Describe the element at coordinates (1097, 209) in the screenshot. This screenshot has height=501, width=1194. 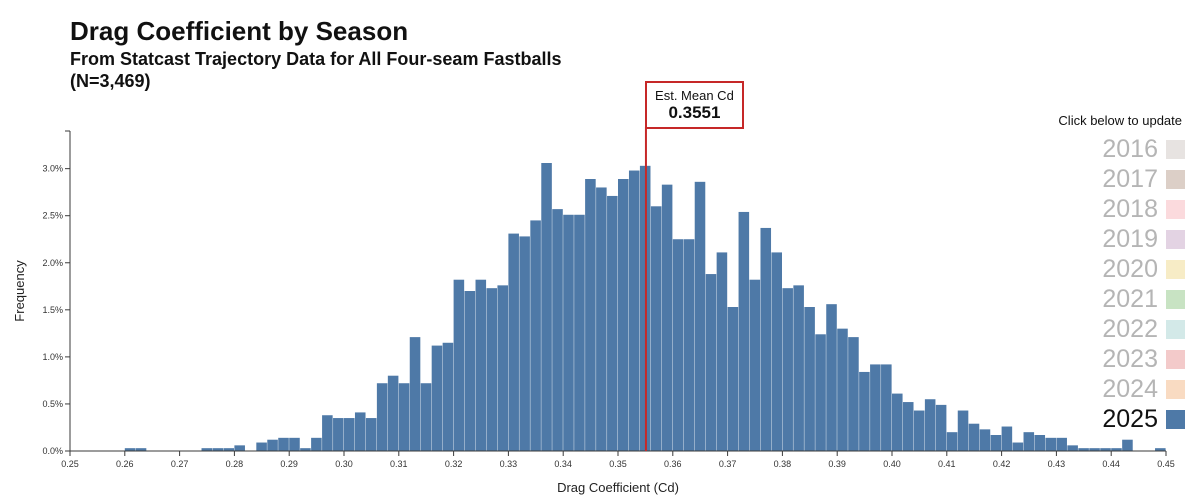
I see `legend-item-2018: 2018` at that location.